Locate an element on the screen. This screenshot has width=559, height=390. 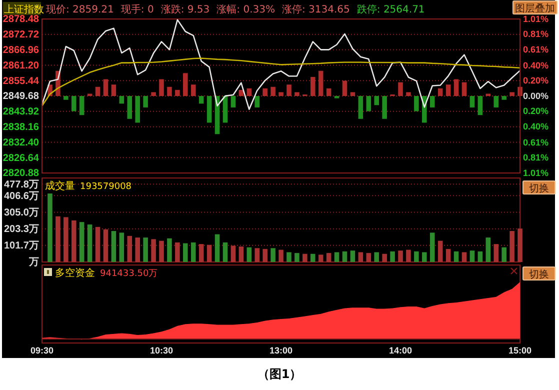
y-tick-label: 2866.96 is located at coordinates (21, 50).